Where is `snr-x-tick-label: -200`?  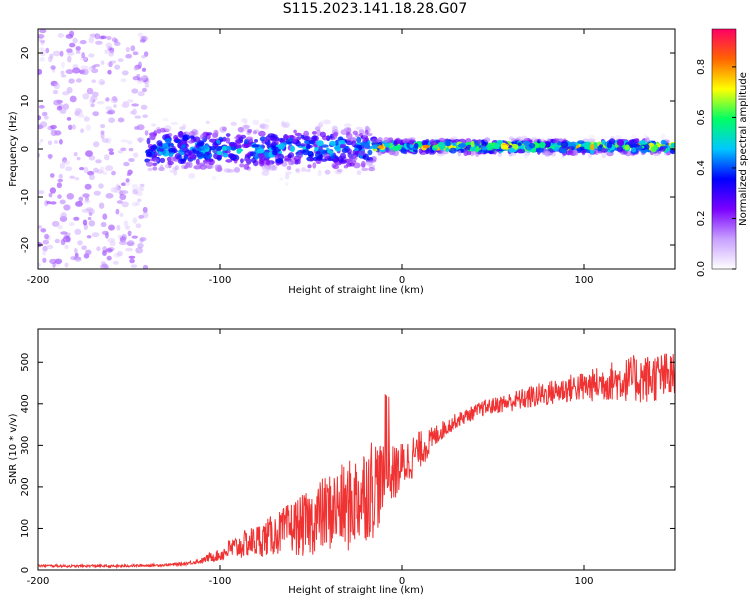
snr-x-tick-label: -200 is located at coordinates (38, 581).